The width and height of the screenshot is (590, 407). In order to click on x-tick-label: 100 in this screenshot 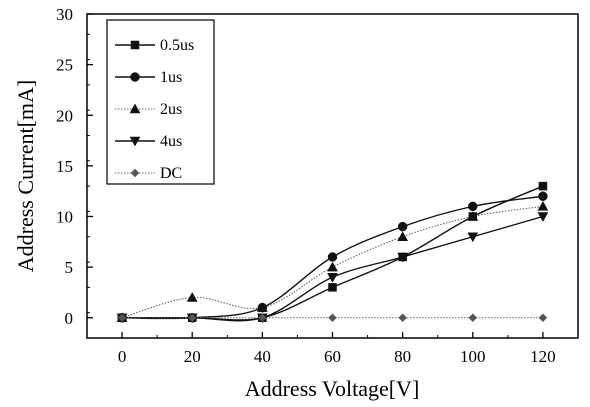, I will do `click(473, 356)`.